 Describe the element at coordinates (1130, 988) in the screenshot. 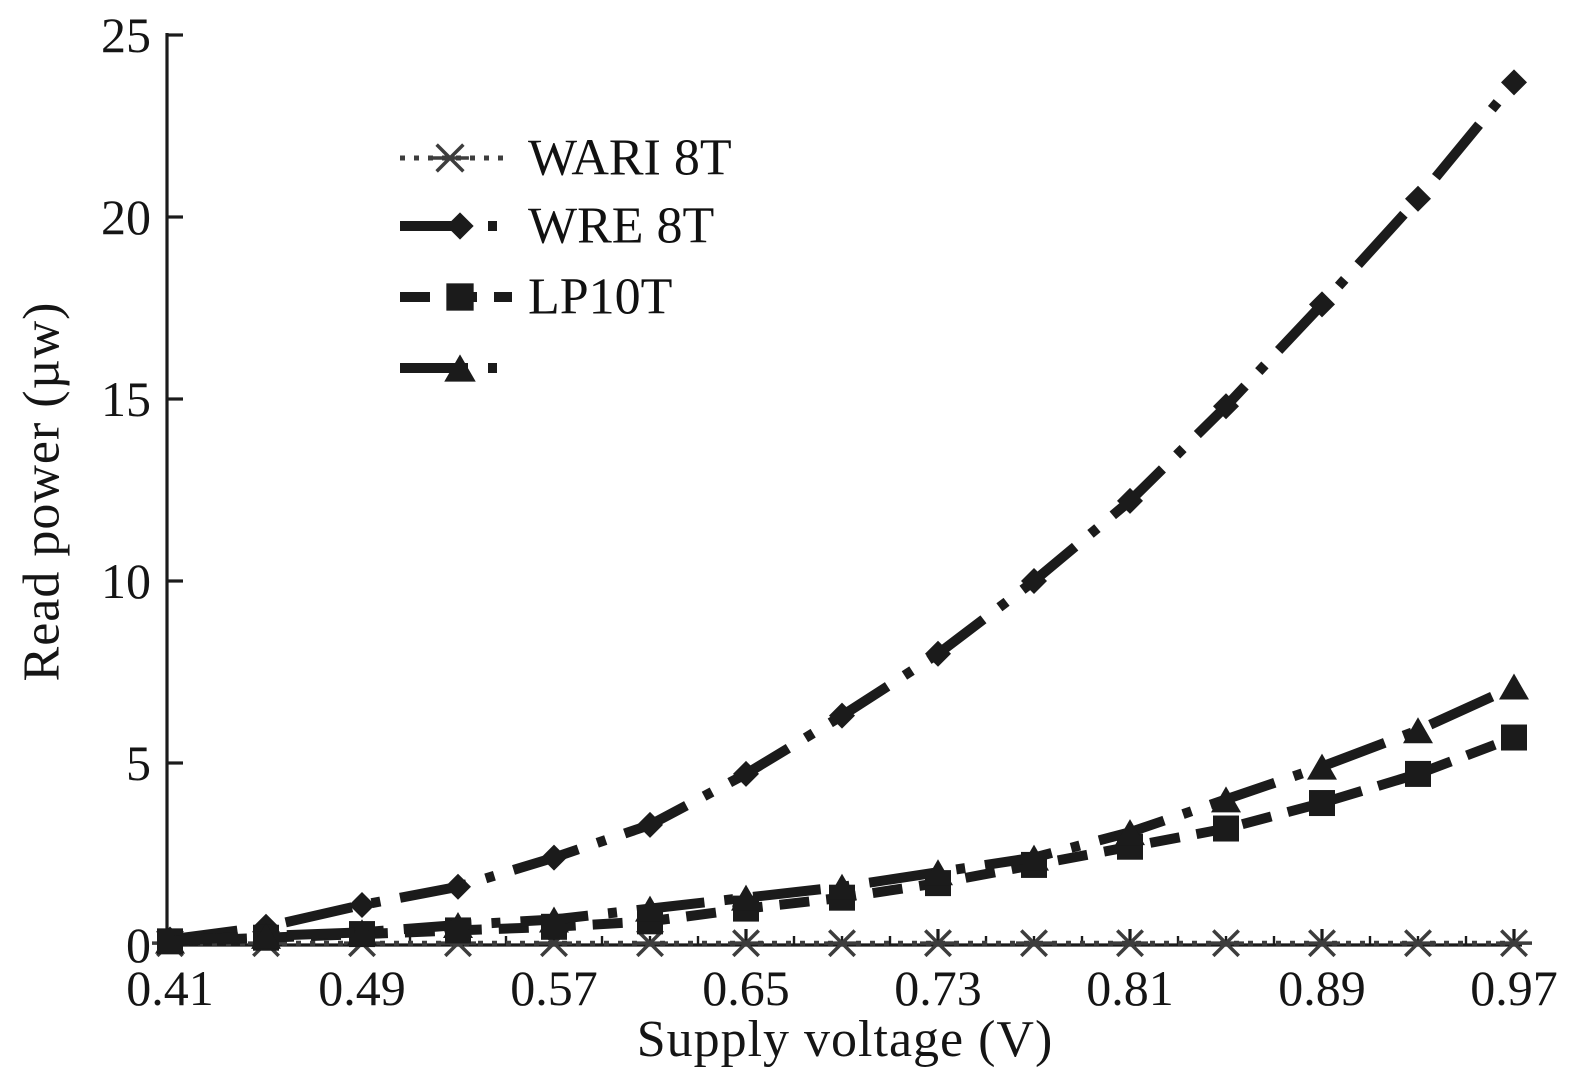

I see `x-tick-label: 0.81` at that location.